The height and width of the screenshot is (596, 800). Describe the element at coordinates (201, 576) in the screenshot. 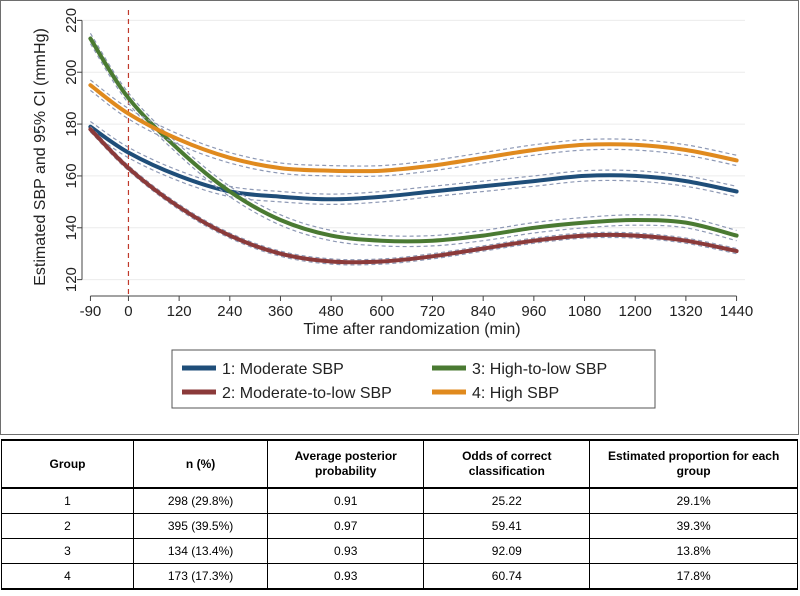

I see `table-cell: 173 (17.3%)` at that location.